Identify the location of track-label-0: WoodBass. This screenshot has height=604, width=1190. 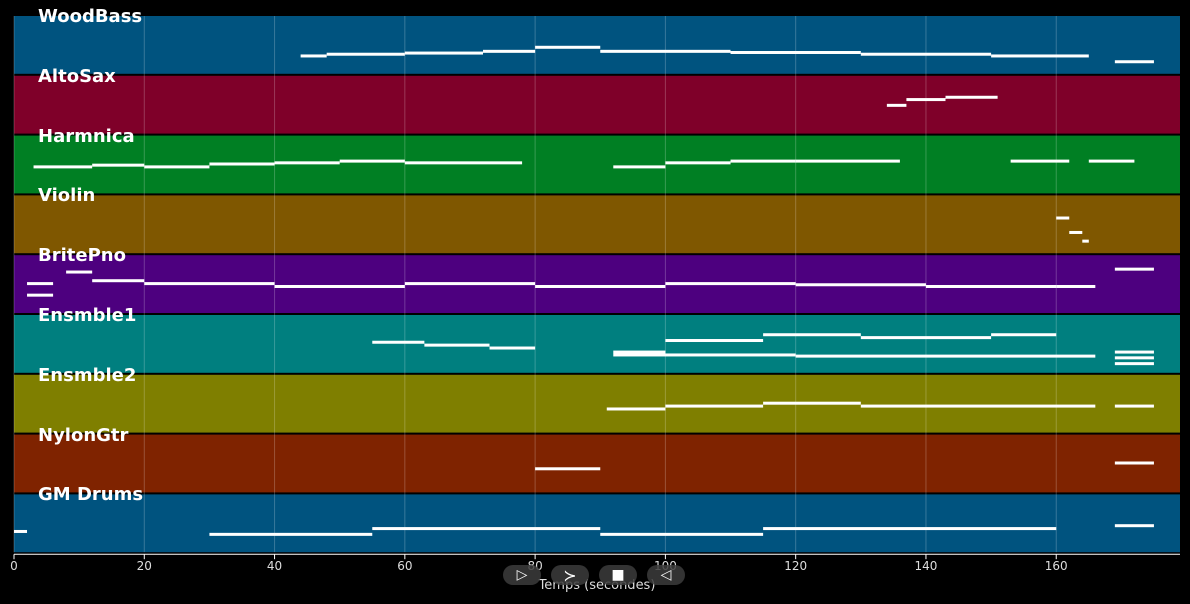
(90, 16).